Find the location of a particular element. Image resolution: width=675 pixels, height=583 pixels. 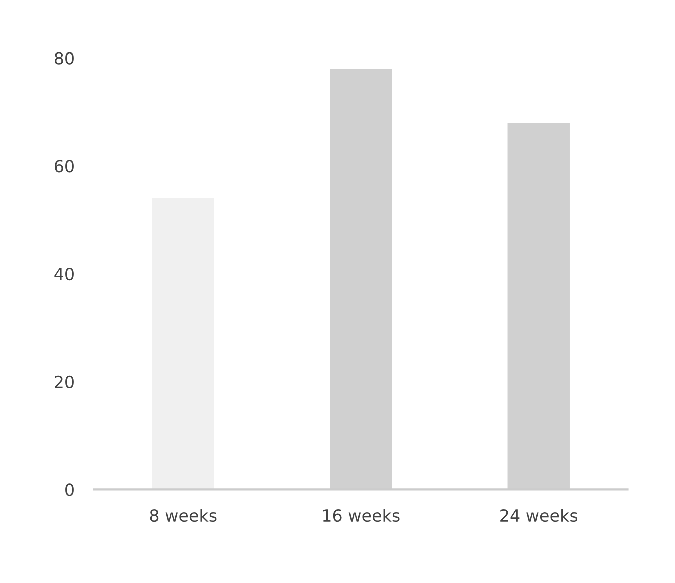

y-tick-label: 0 is located at coordinates (70, 490).